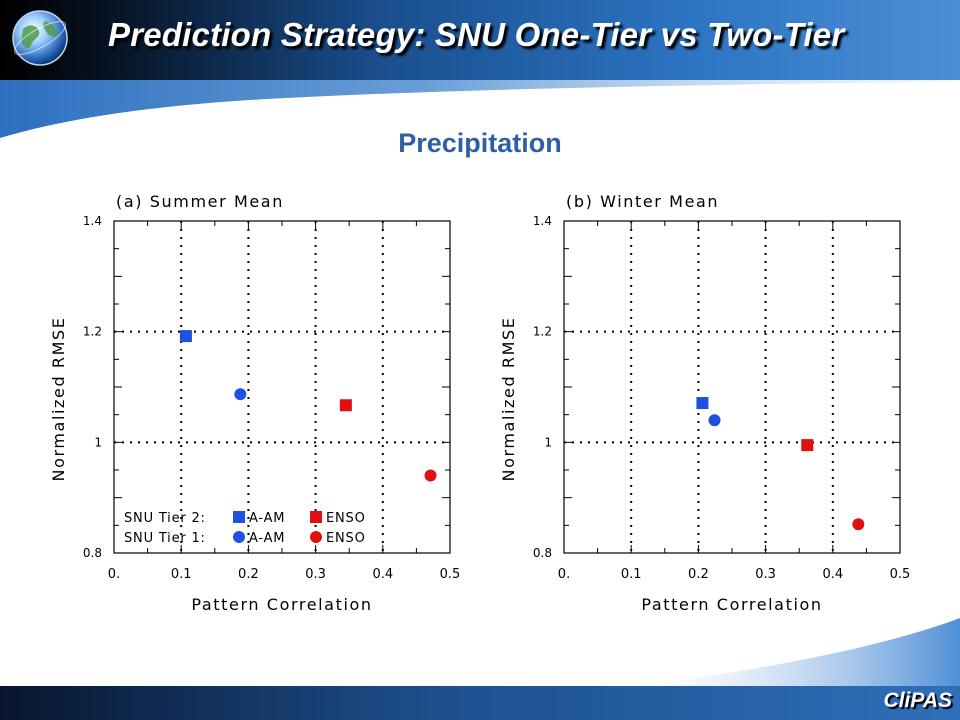  Describe the element at coordinates (40, 38) in the screenshot. I see `globe-logo-icon` at that location.